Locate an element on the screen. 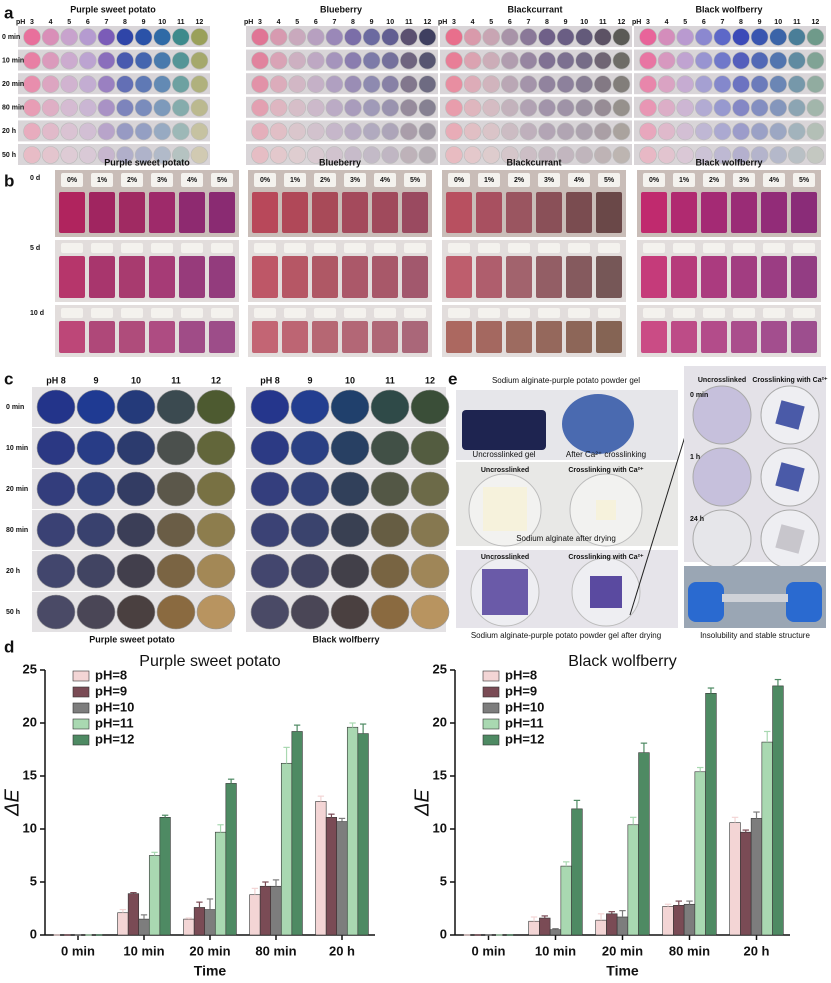 This screenshot has width=831, height=983. panel-title: Sodium alginate-purple potato powder gel is located at coordinates (566, 380).